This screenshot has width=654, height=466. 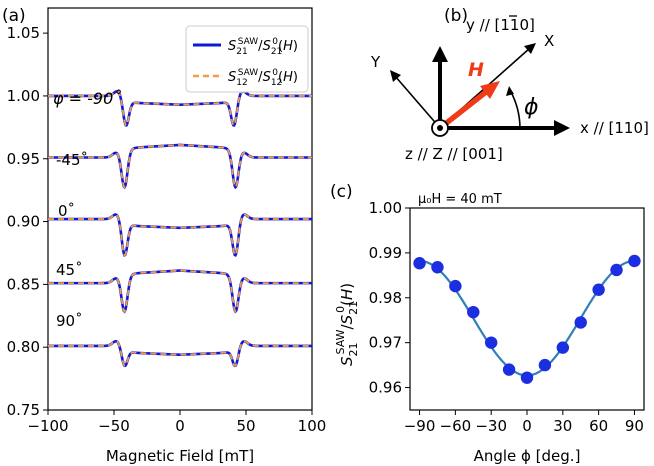 What do you see at coordinates (247, 59) in the screenshot?
I see `legend: S21SAW/S210(H) S12SAW/S120(H)` at bounding box center [247, 59].